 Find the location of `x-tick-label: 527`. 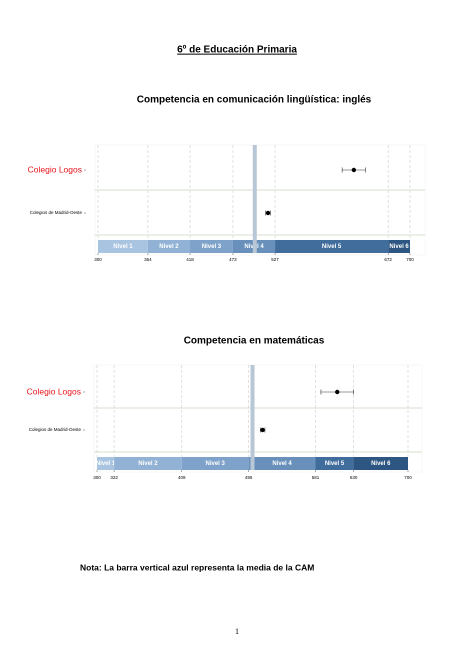

x-tick-label: 527 is located at coordinates (275, 259).